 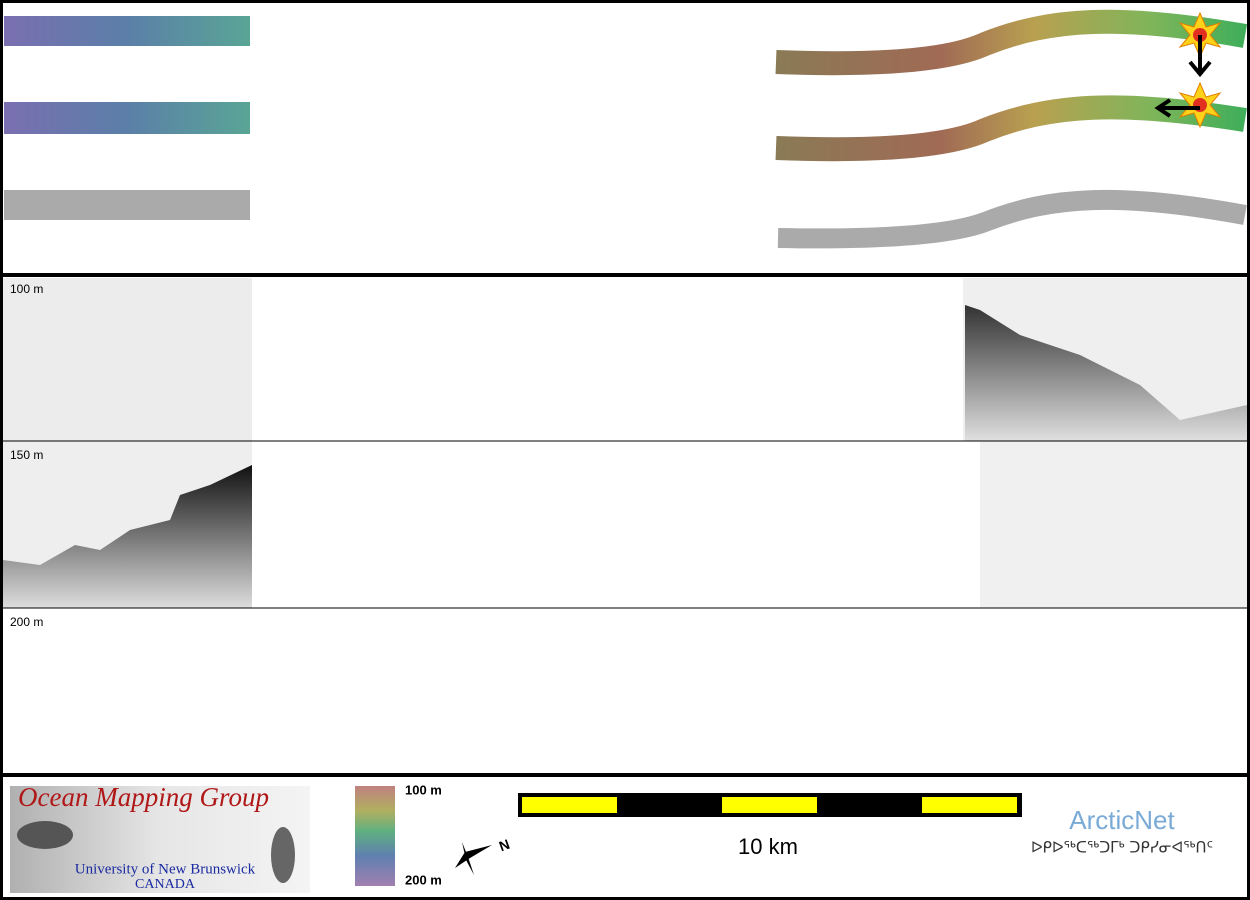 I want to click on depth-label: 150 m, so click(x=26, y=455).